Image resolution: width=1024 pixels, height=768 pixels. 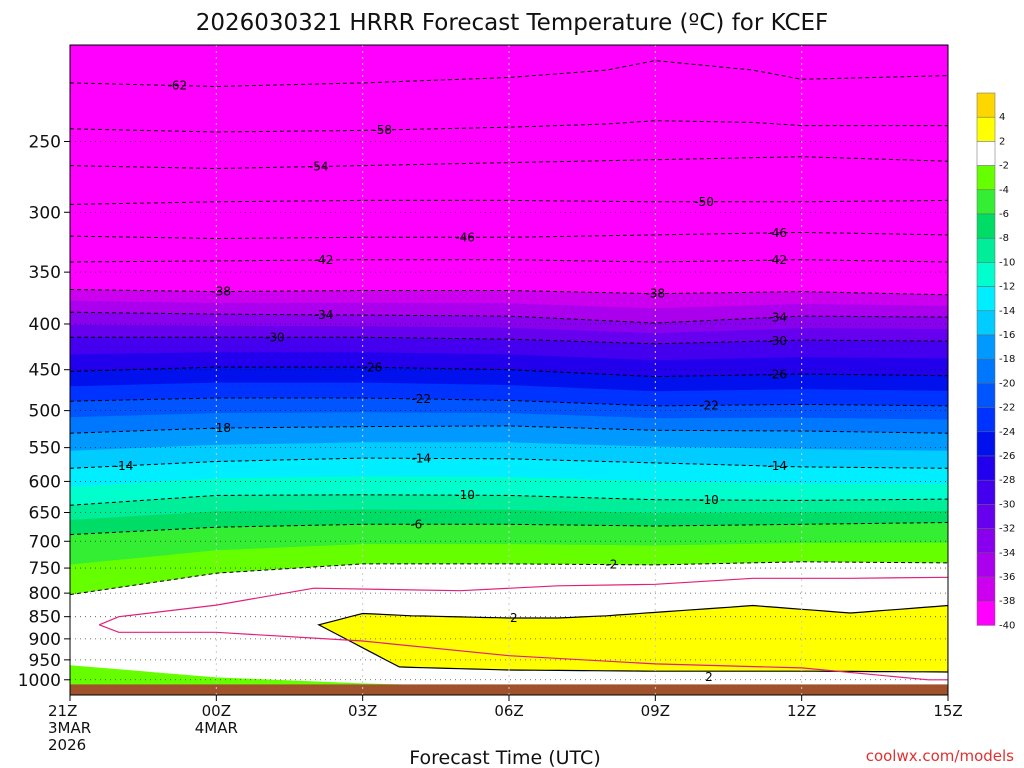 What do you see at coordinates (801, 711) in the screenshot?
I see `x-tick-label: 12Z` at bounding box center [801, 711].